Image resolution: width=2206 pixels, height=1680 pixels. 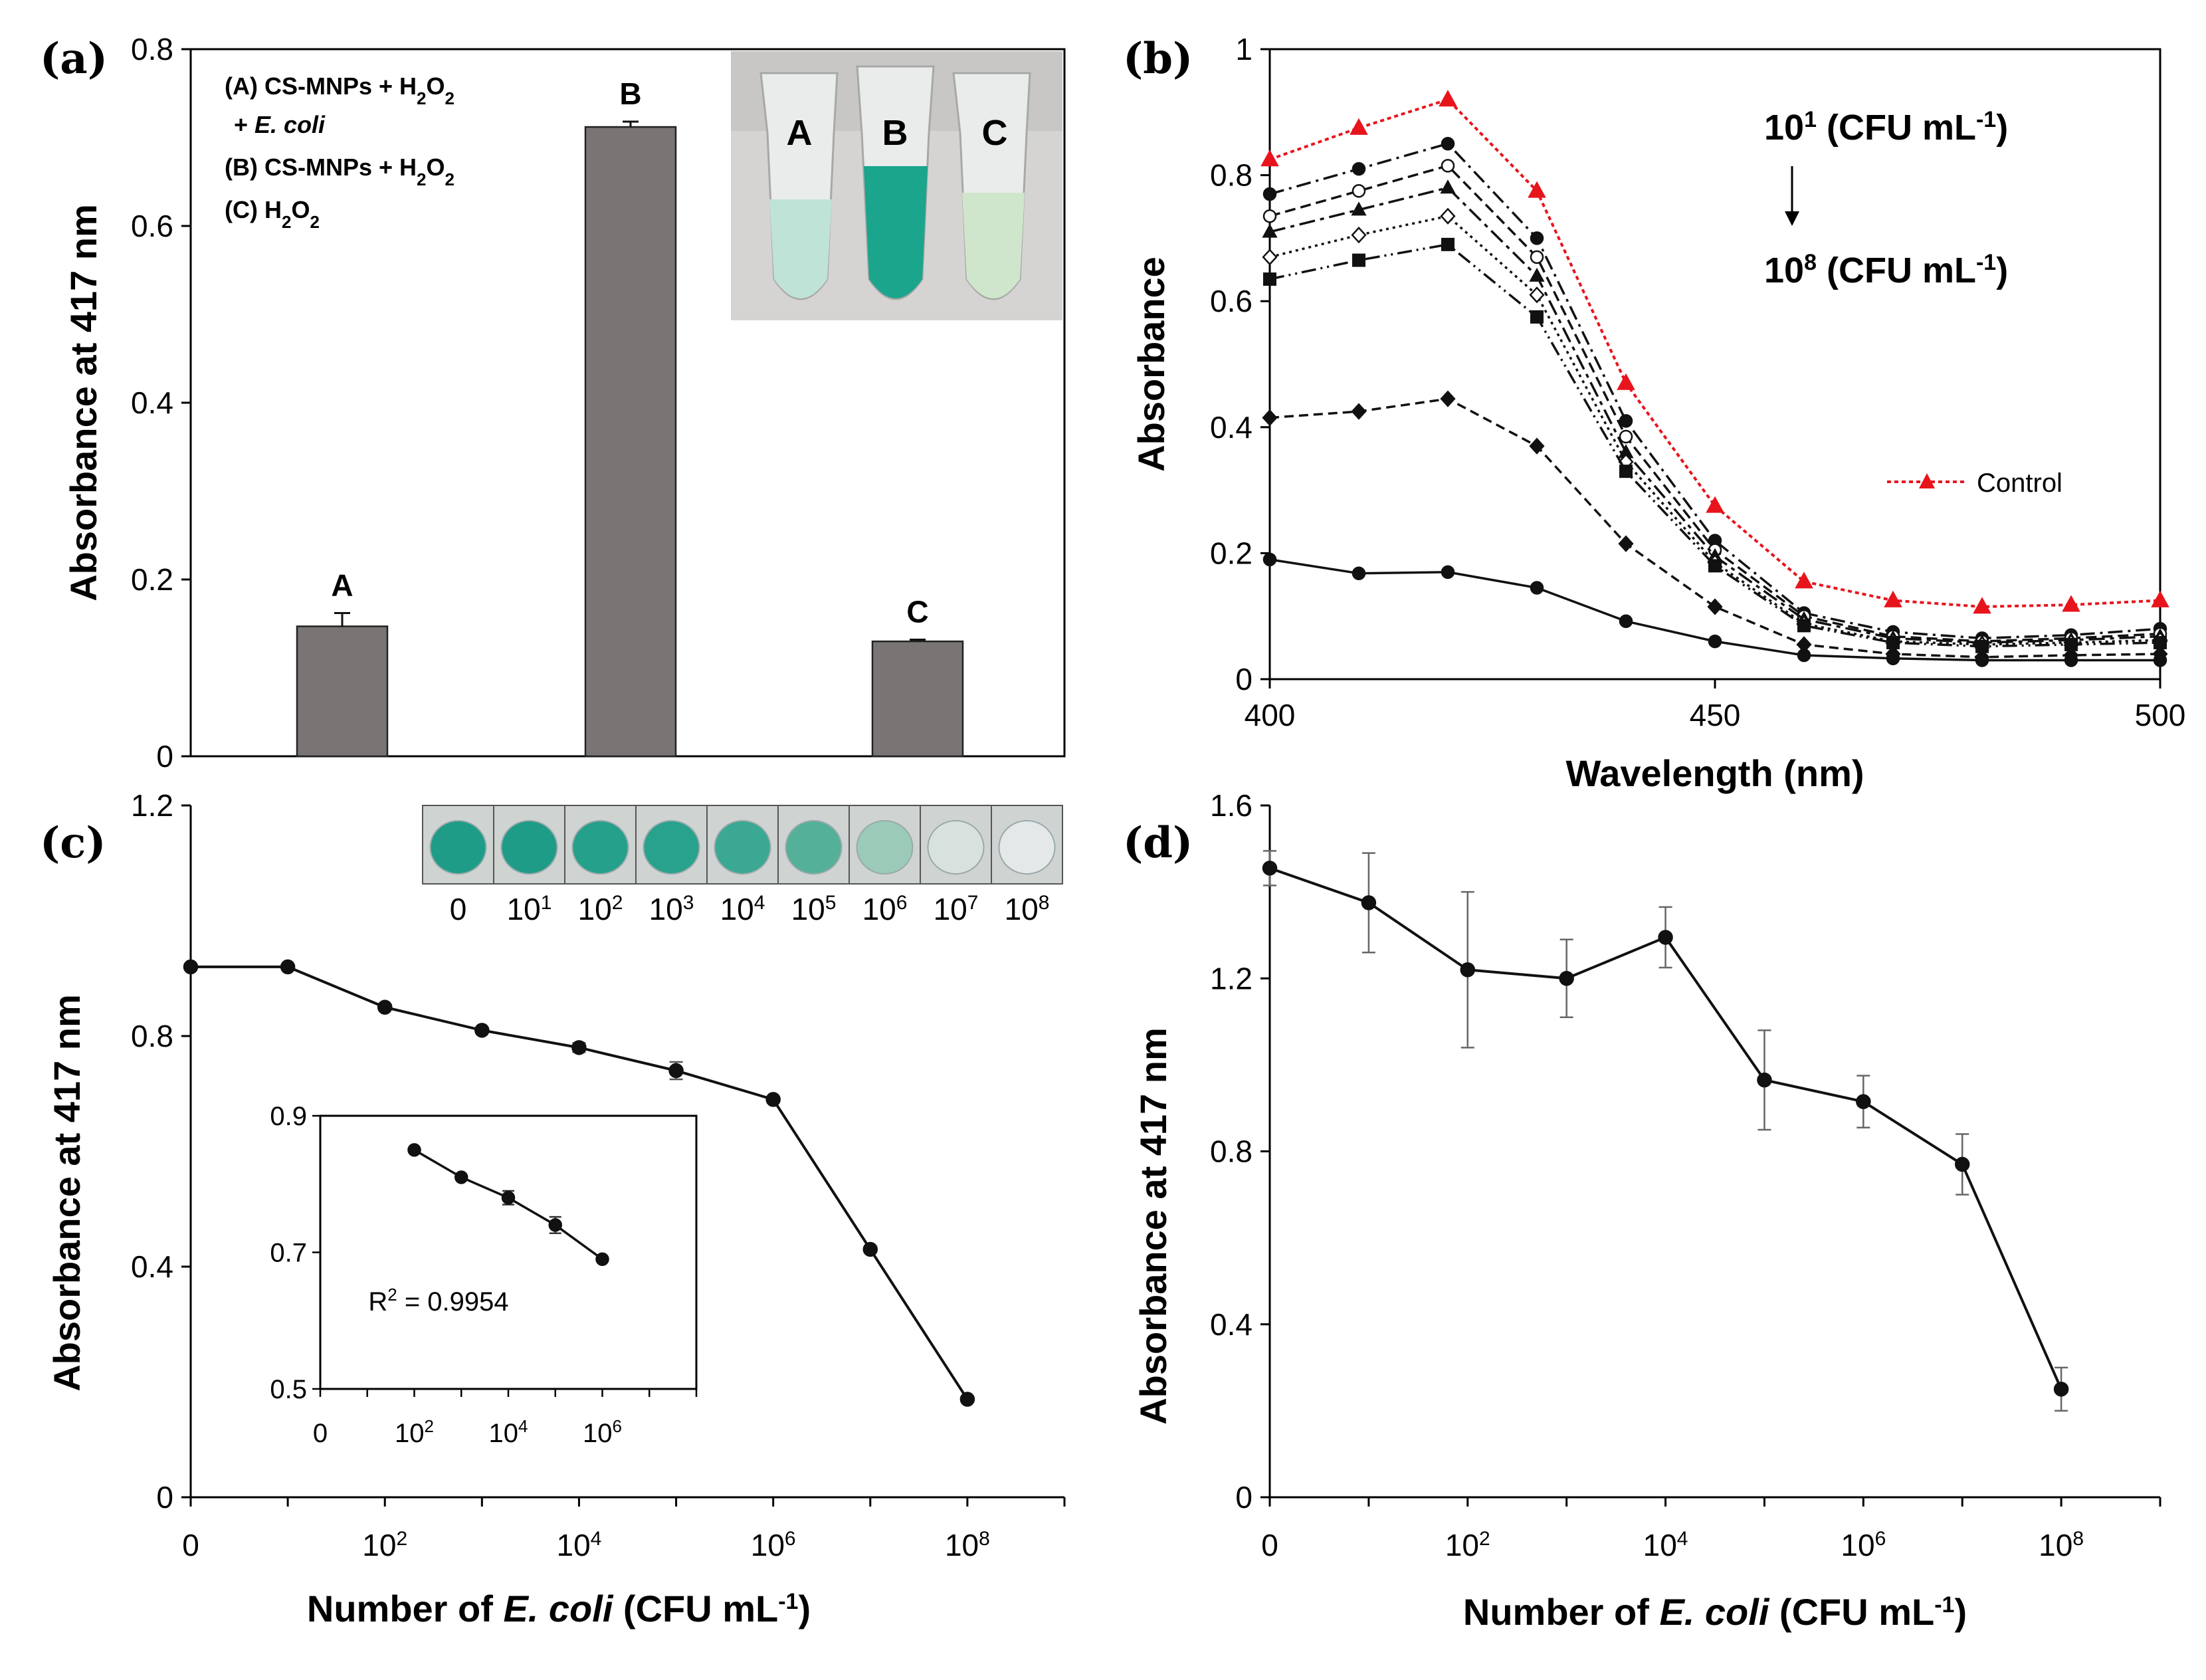 What do you see at coordinates (1269, 1545) in the screenshot?
I see `d-xtick-label: 0` at bounding box center [1269, 1545].